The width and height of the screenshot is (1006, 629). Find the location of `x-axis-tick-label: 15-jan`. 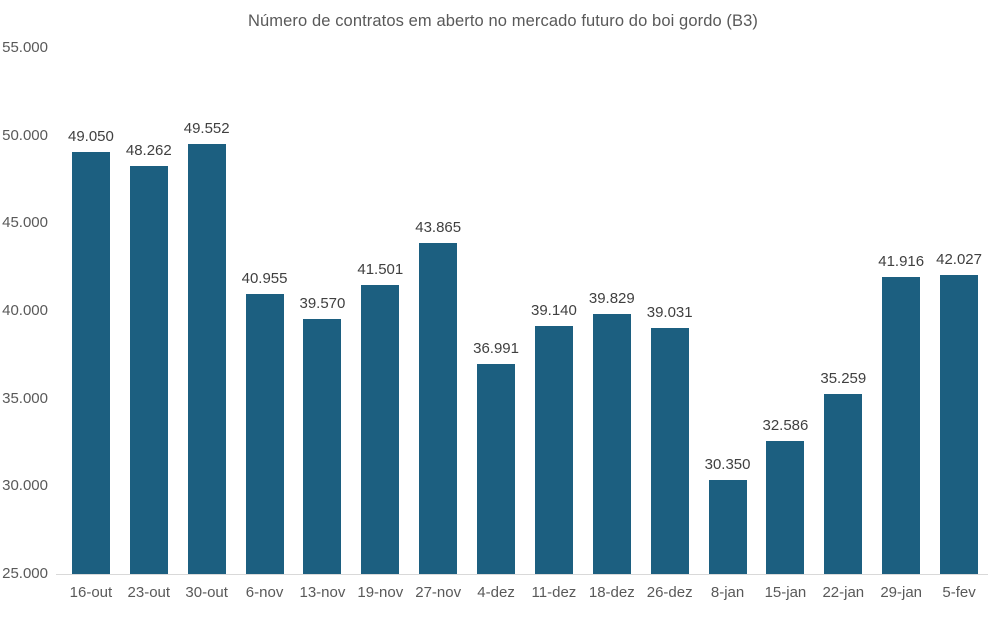

x-axis-tick-label: 15-jan is located at coordinates (785, 592).